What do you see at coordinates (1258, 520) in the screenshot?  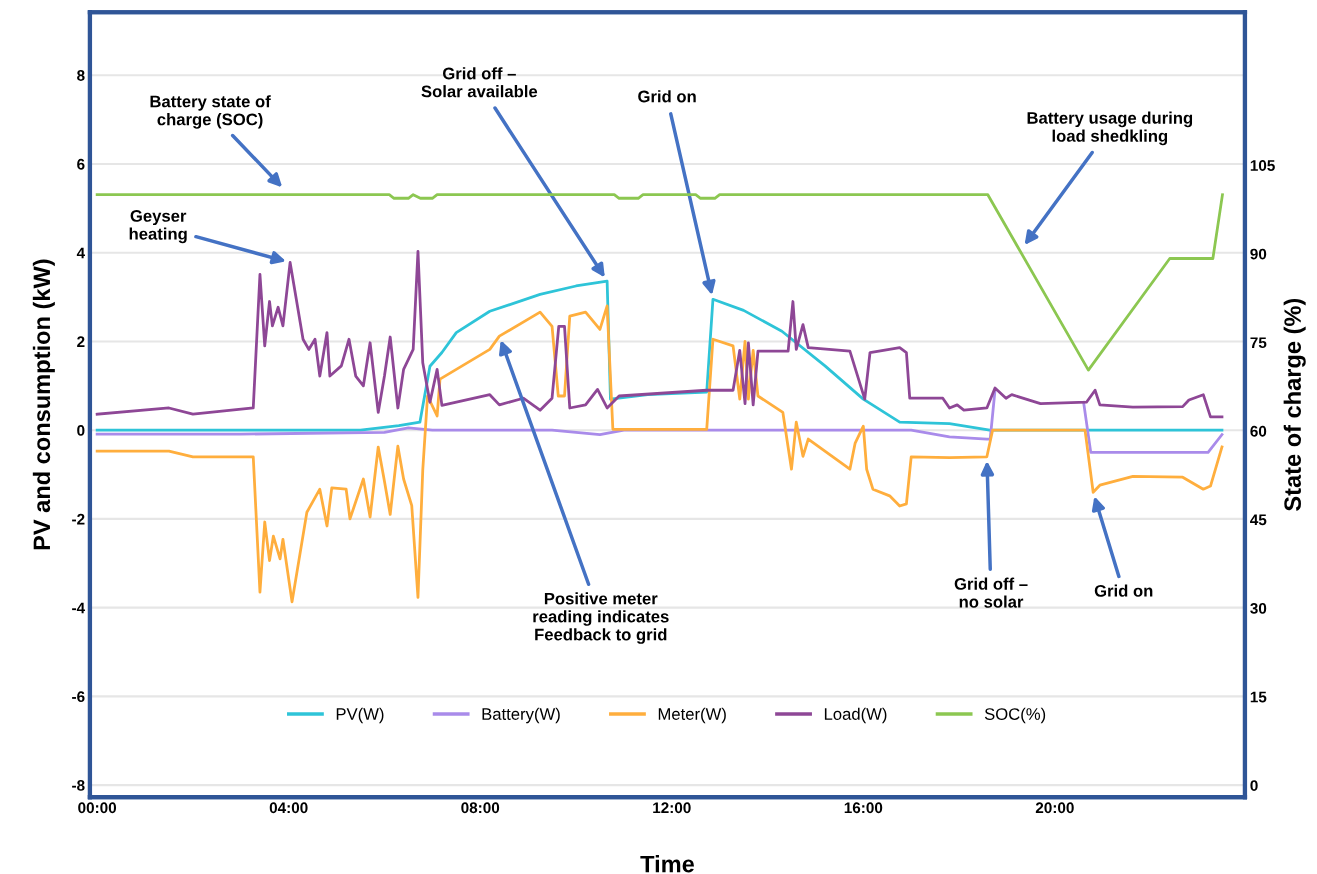 I see `y2-tick-label: 45` at bounding box center [1258, 520].